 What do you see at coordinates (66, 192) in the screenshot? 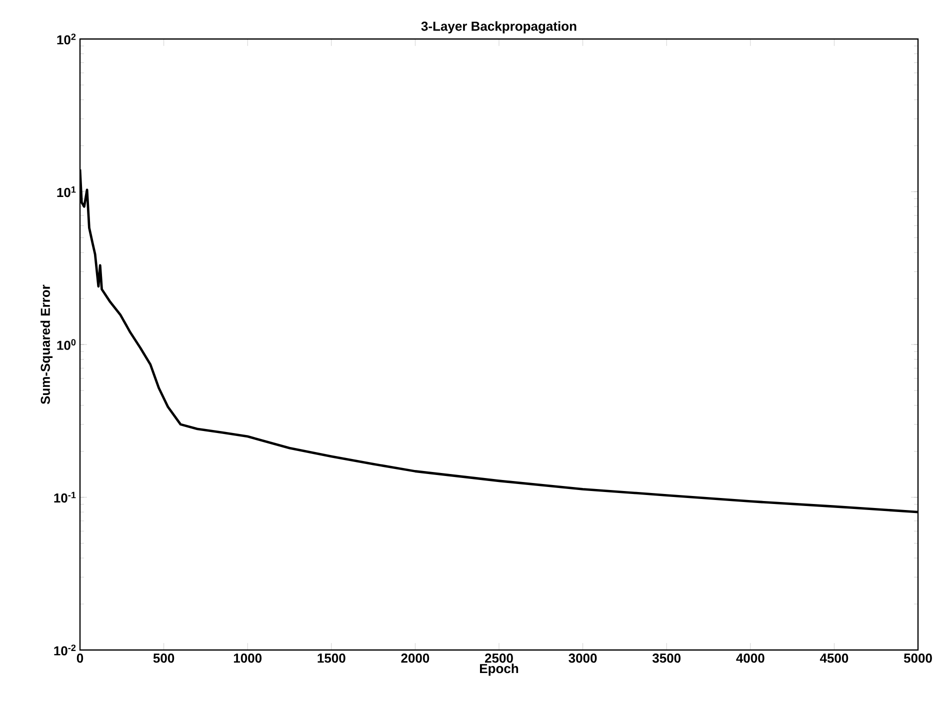
I see `y-tick-label: 10$^{1}$` at bounding box center [66, 192].